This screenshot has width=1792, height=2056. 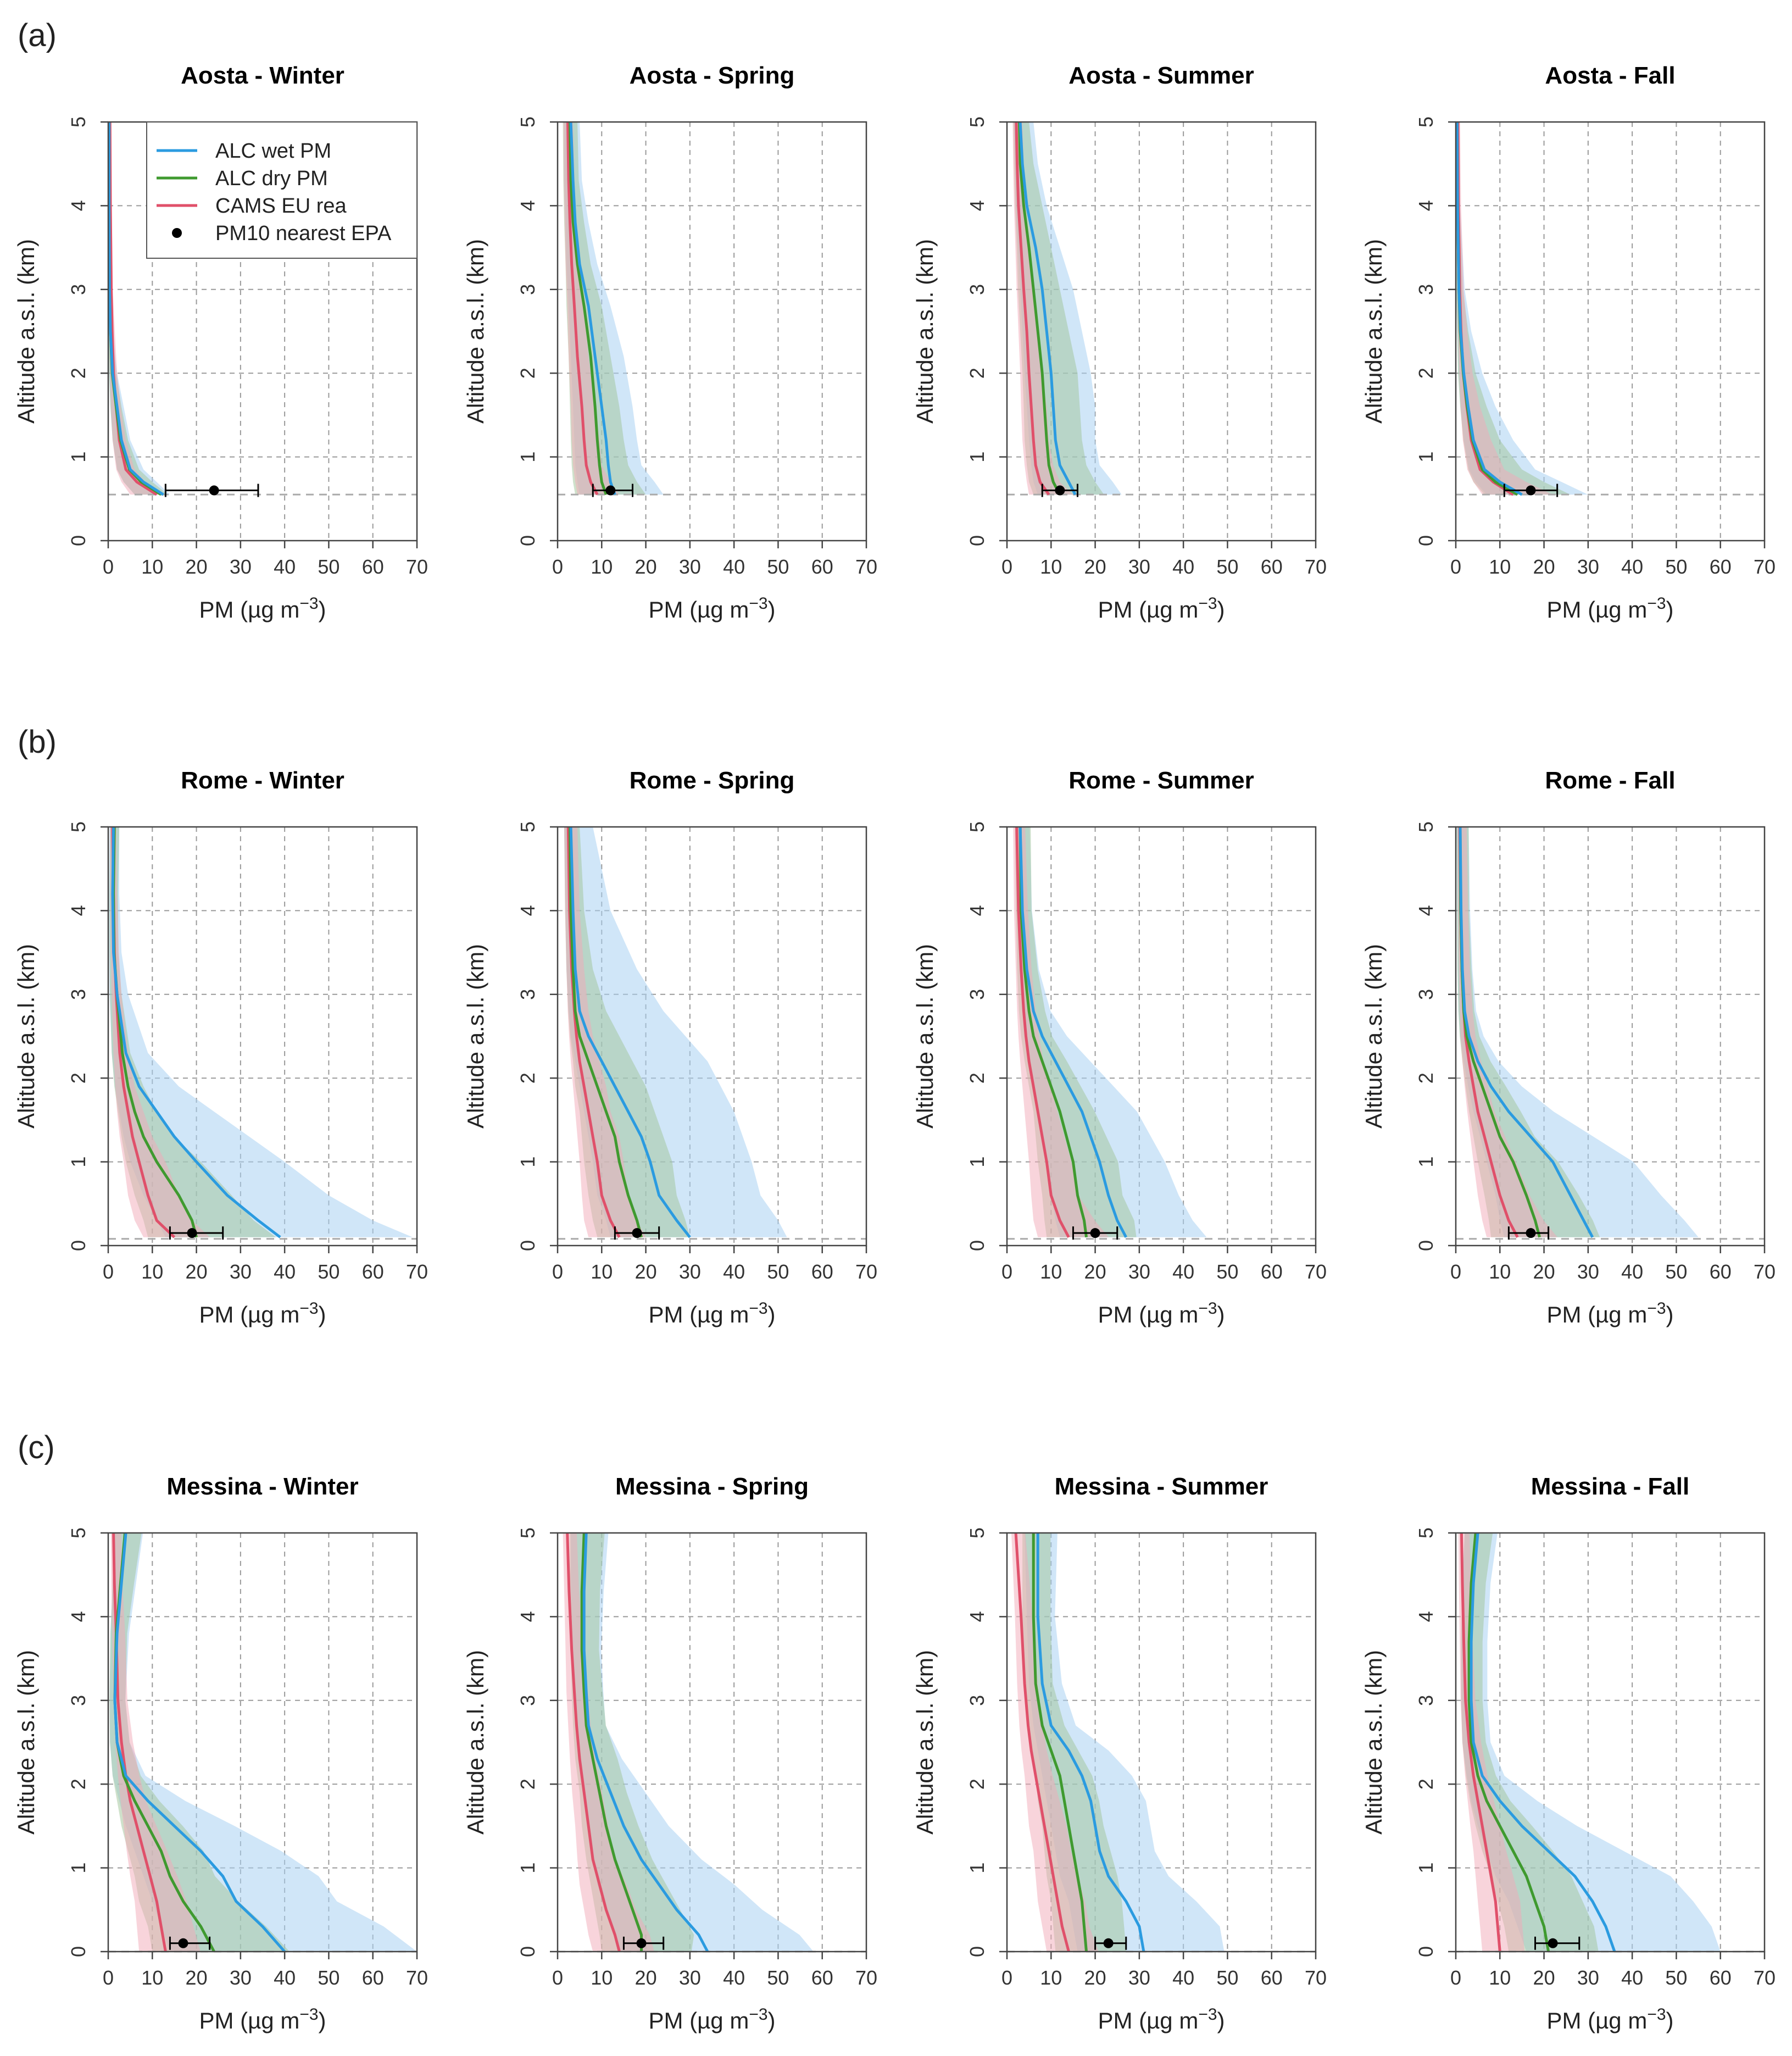 I want to click on panel-title: Rome - Winter, so click(x=262, y=780).